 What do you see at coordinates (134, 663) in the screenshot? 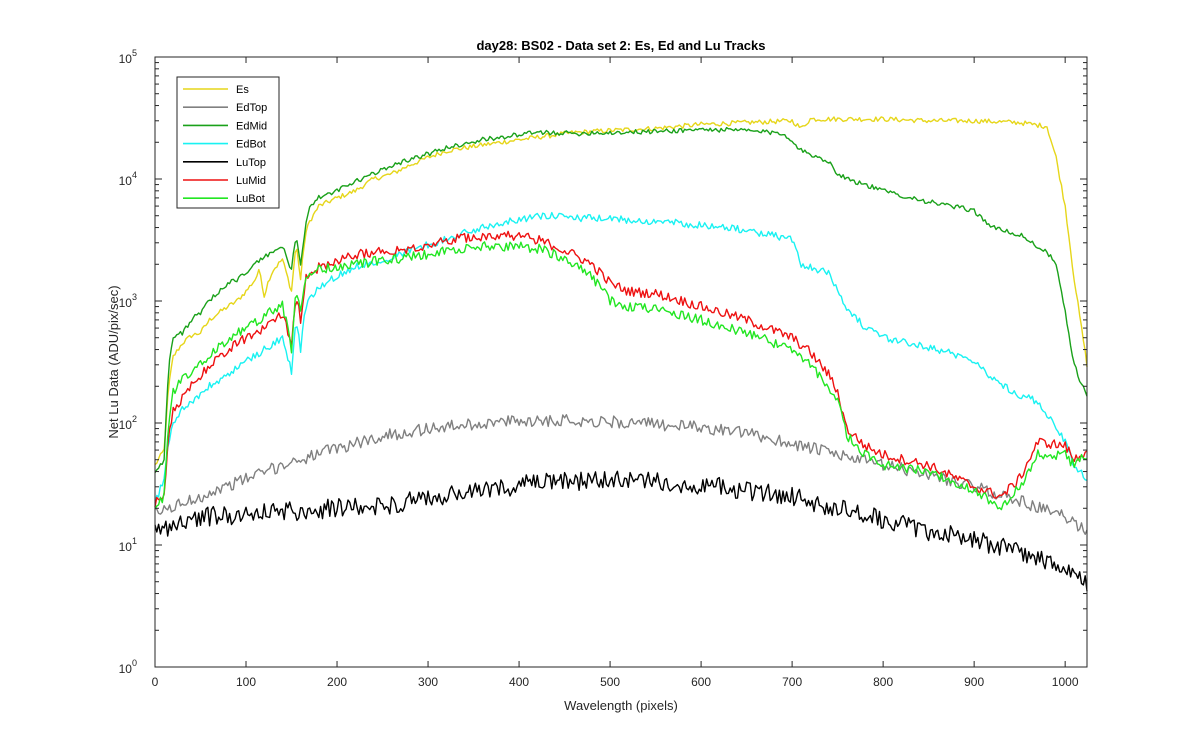
I see `y-tick-exponent: 0` at bounding box center [134, 663].